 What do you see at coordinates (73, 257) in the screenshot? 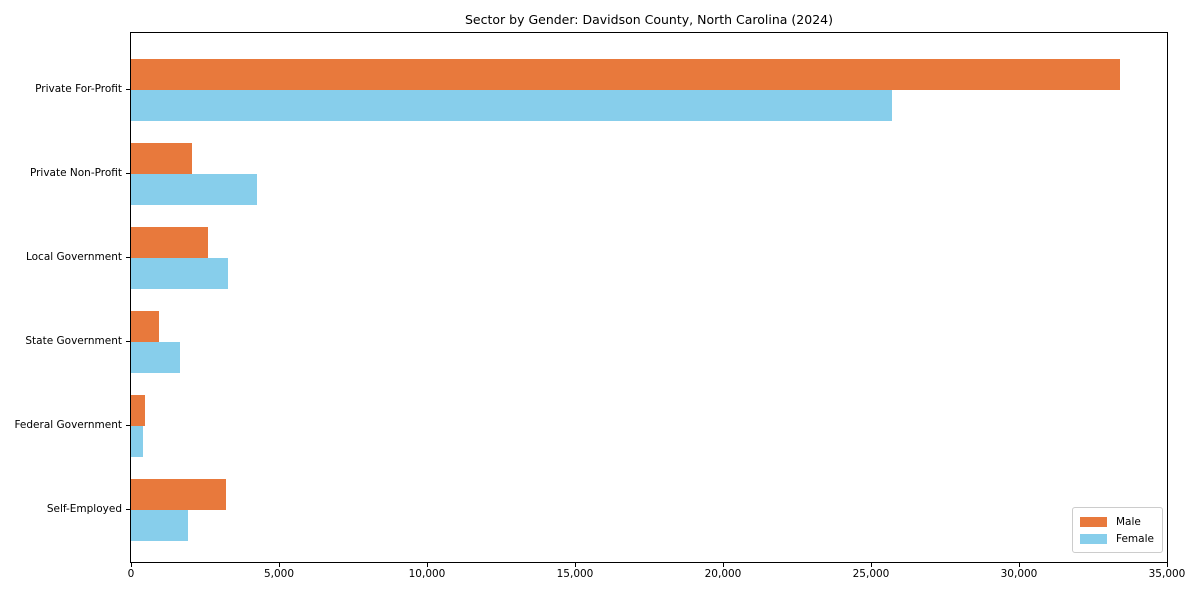
I see `y-tick-label-2: Local Government` at bounding box center [73, 257].